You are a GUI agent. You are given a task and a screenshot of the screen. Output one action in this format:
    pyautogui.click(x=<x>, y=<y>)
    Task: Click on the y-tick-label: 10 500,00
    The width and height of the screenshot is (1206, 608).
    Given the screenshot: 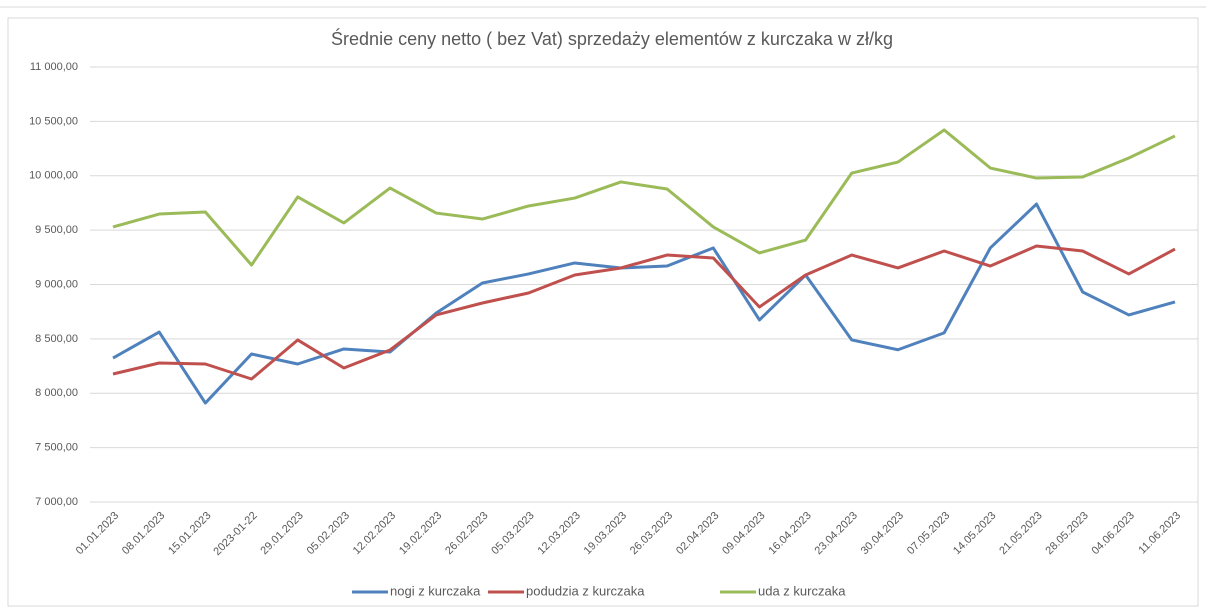 What is the action you would take?
    pyautogui.click(x=53, y=121)
    